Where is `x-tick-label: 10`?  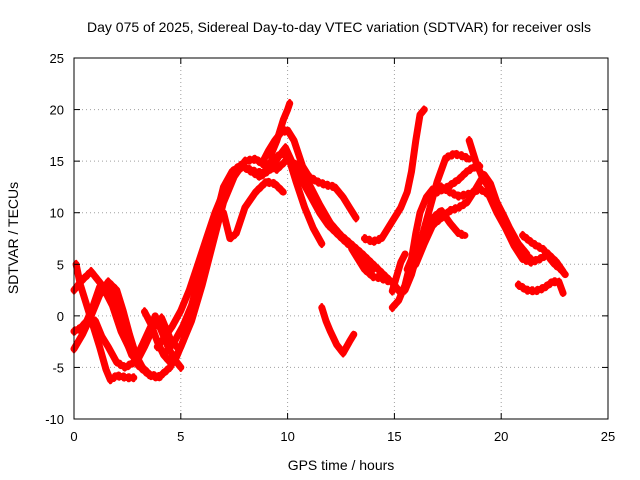 x-tick-label: 10 is located at coordinates (287, 436).